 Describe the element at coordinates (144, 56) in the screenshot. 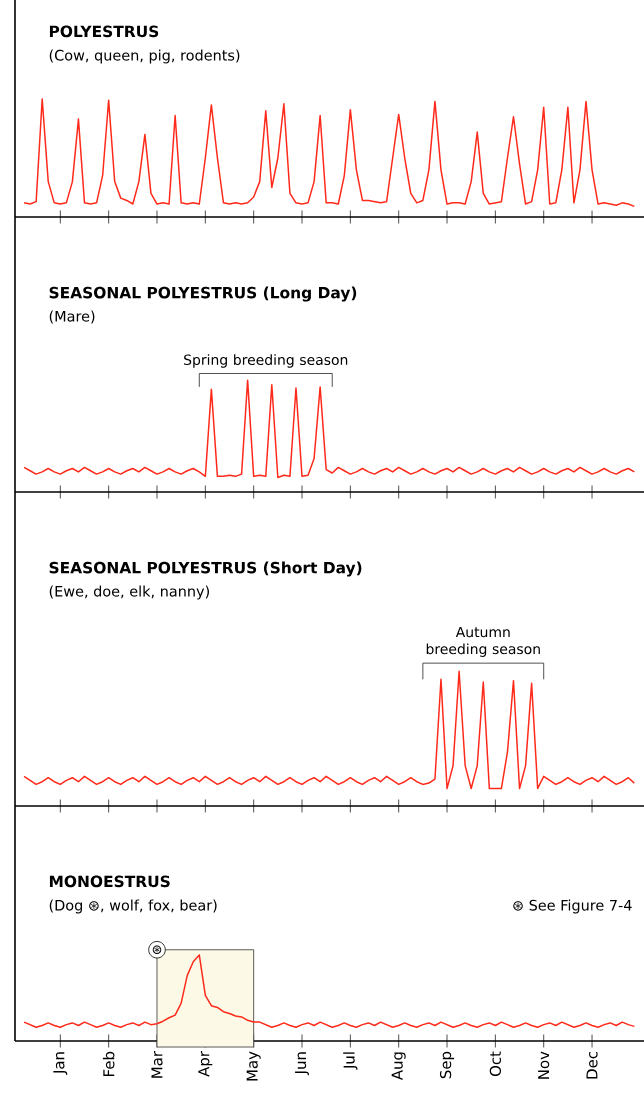

I see `chart-subtitle: (Cow, queen, pig, rodents)` at that location.